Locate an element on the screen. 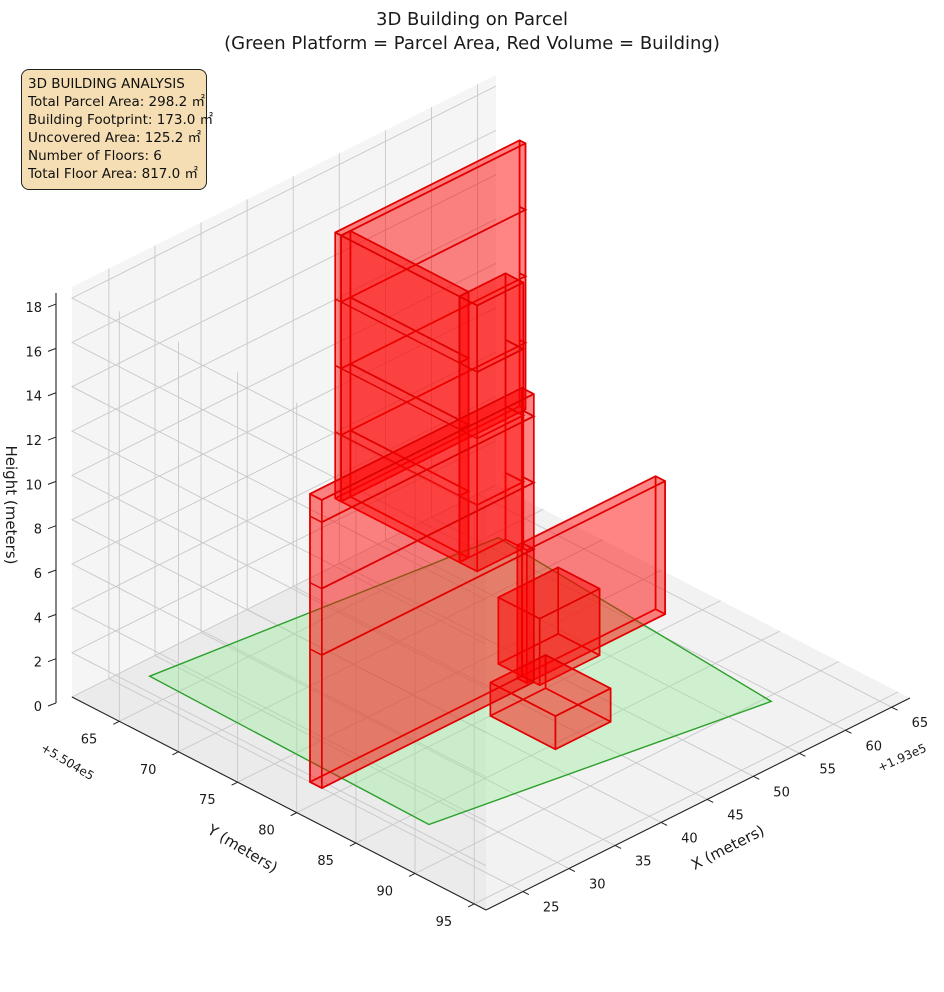 This screenshot has height=992, width=944. x-offset-label: +1.93e5 is located at coordinates (902, 758).